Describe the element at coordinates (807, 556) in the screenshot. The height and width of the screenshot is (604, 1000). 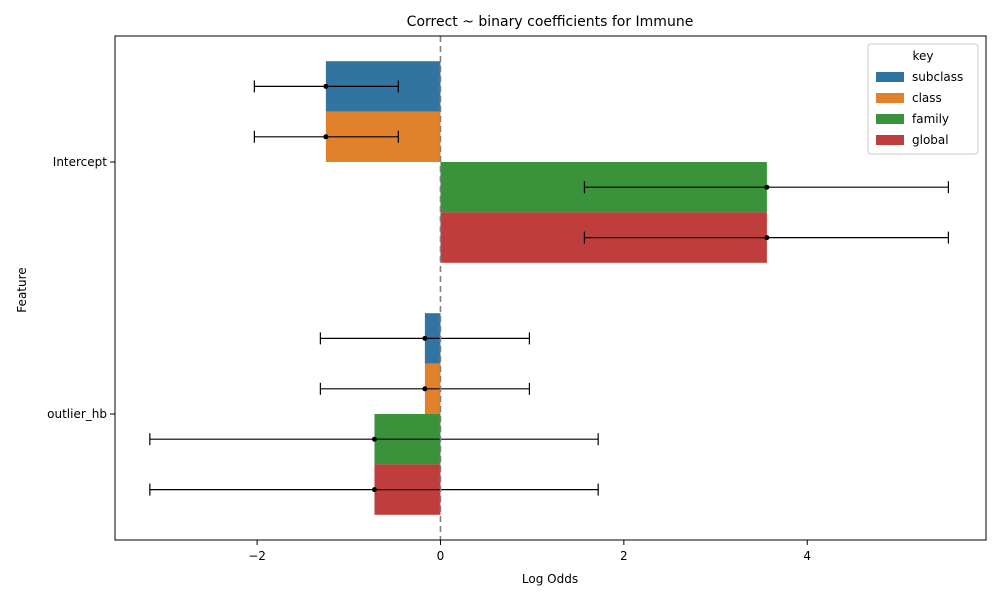
I see `x-tick-label: 4` at that location.